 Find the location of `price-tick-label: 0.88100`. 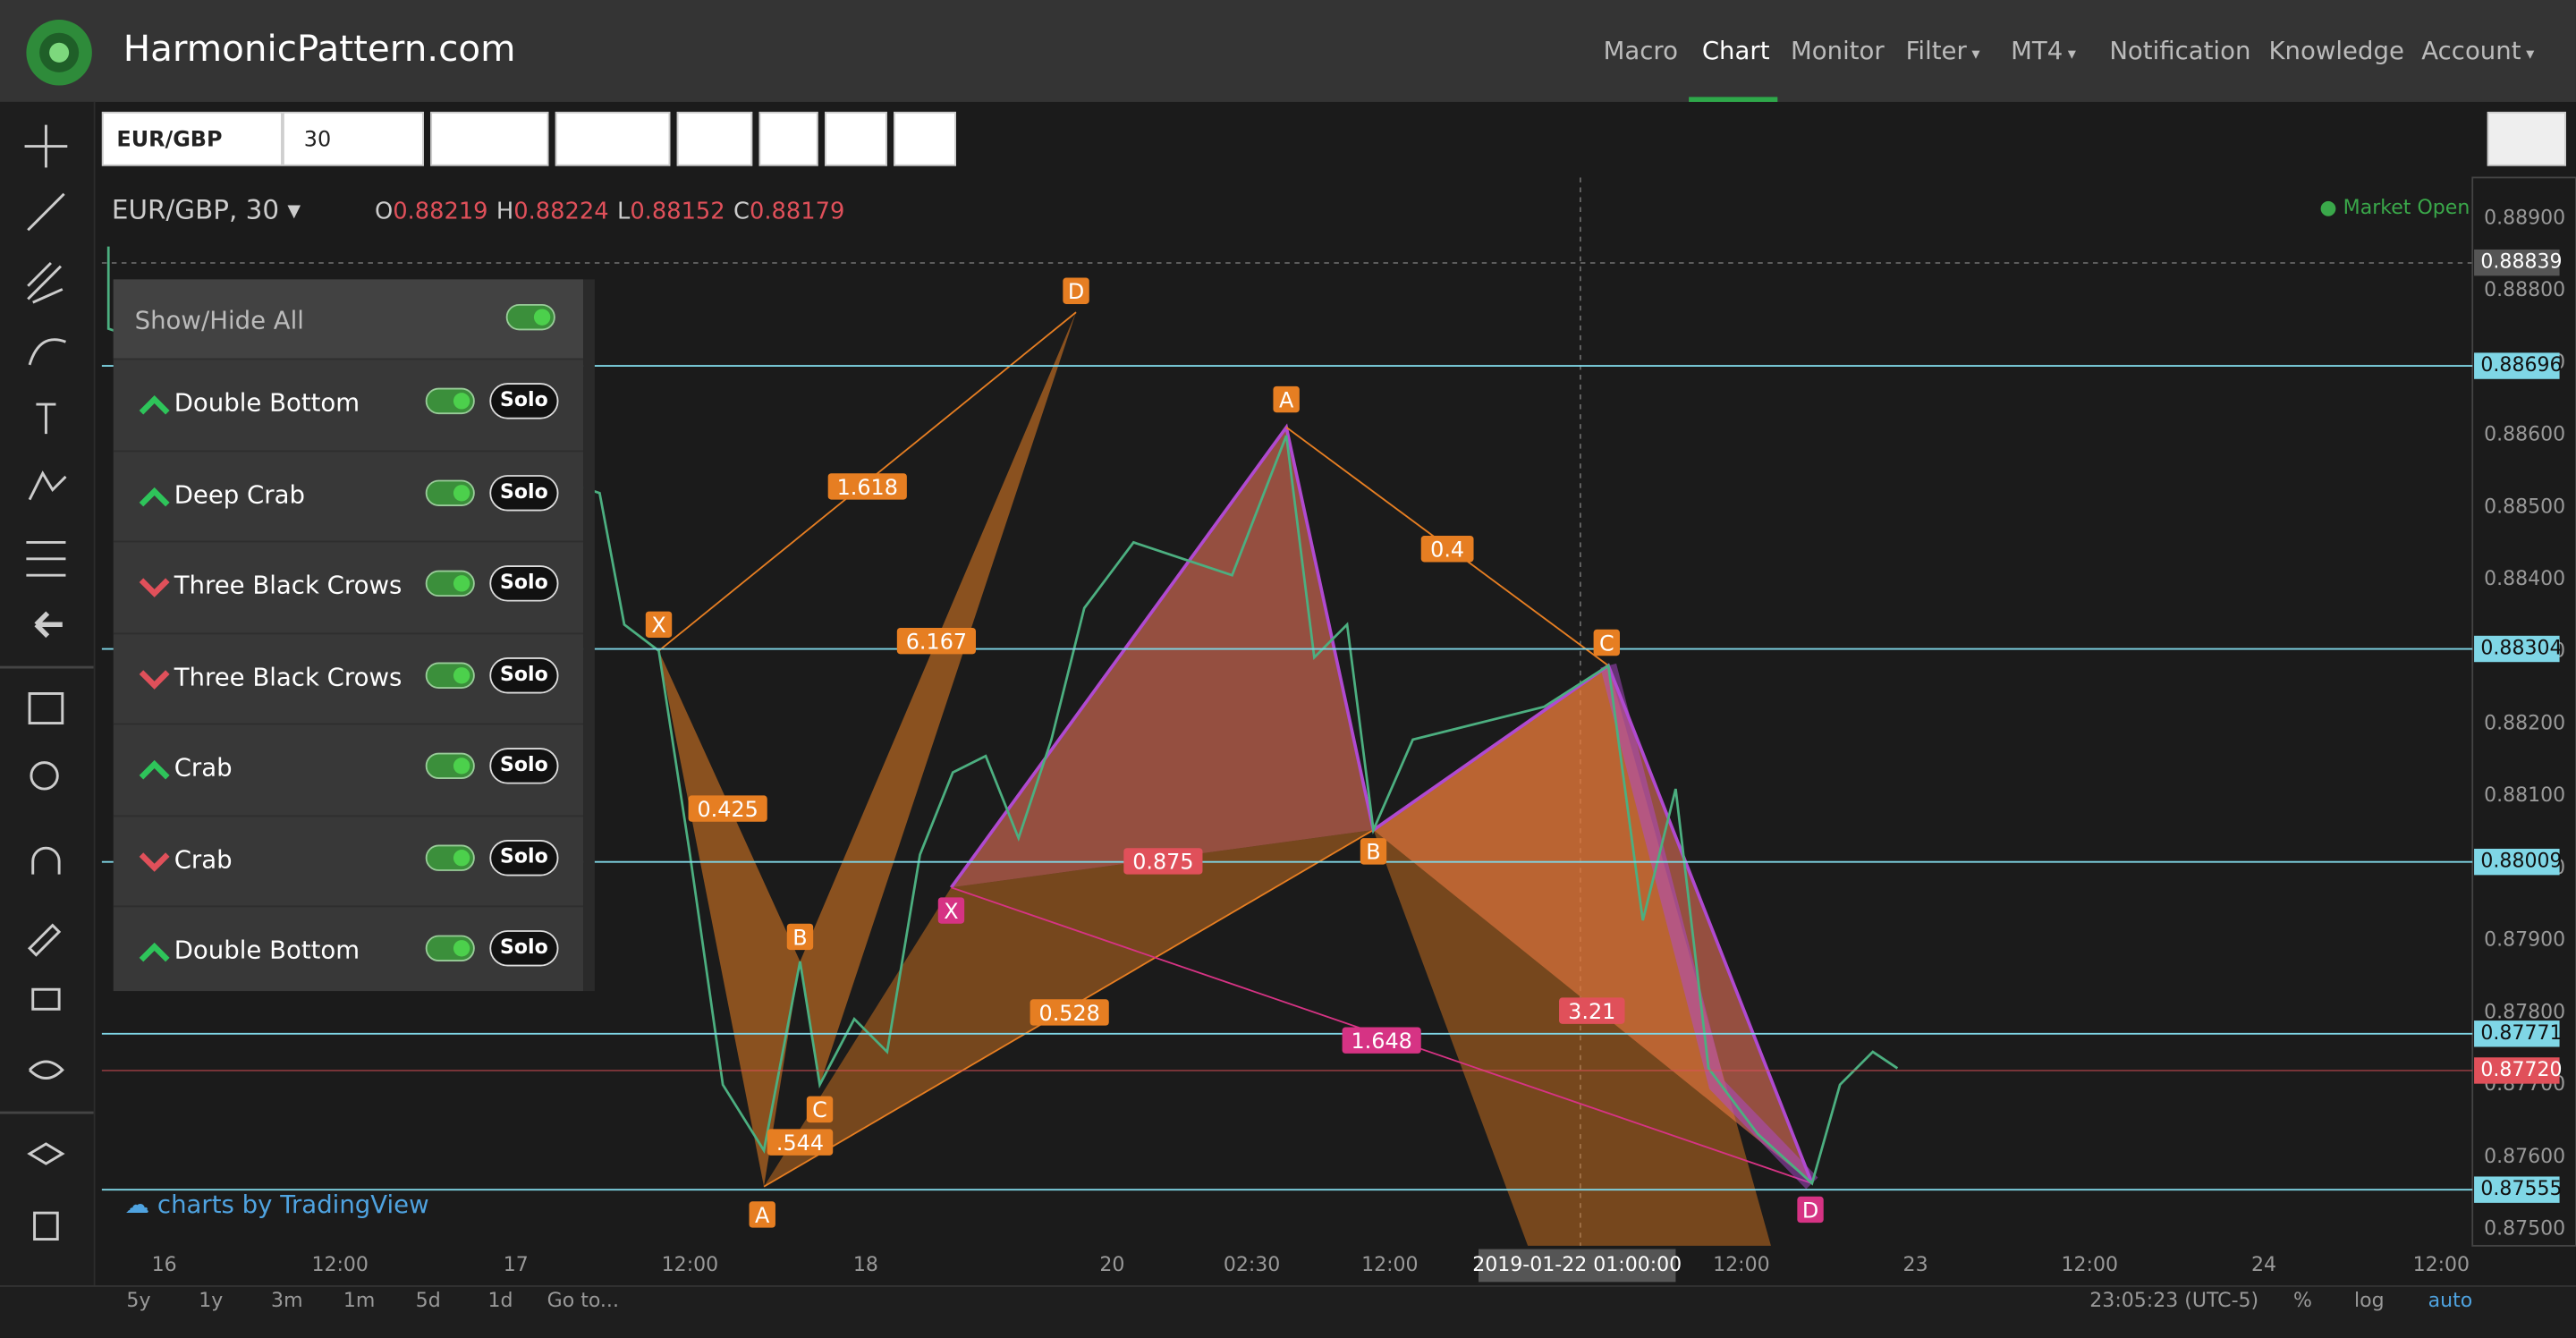

price-tick-label: 0.88100 is located at coordinates (2524, 795).